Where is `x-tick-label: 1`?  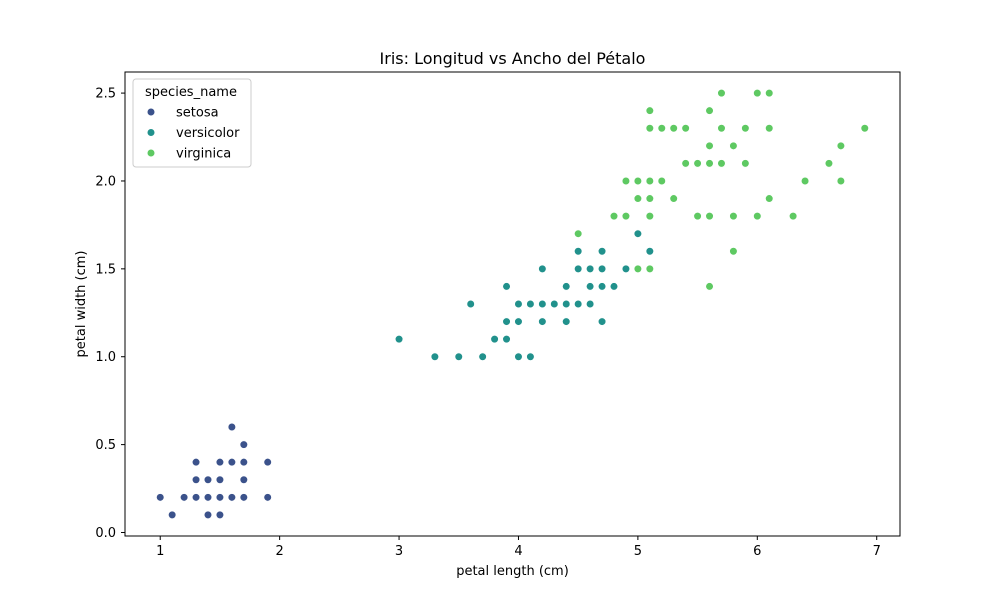
x-tick-label: 1 is located at coordinates (160, 551).